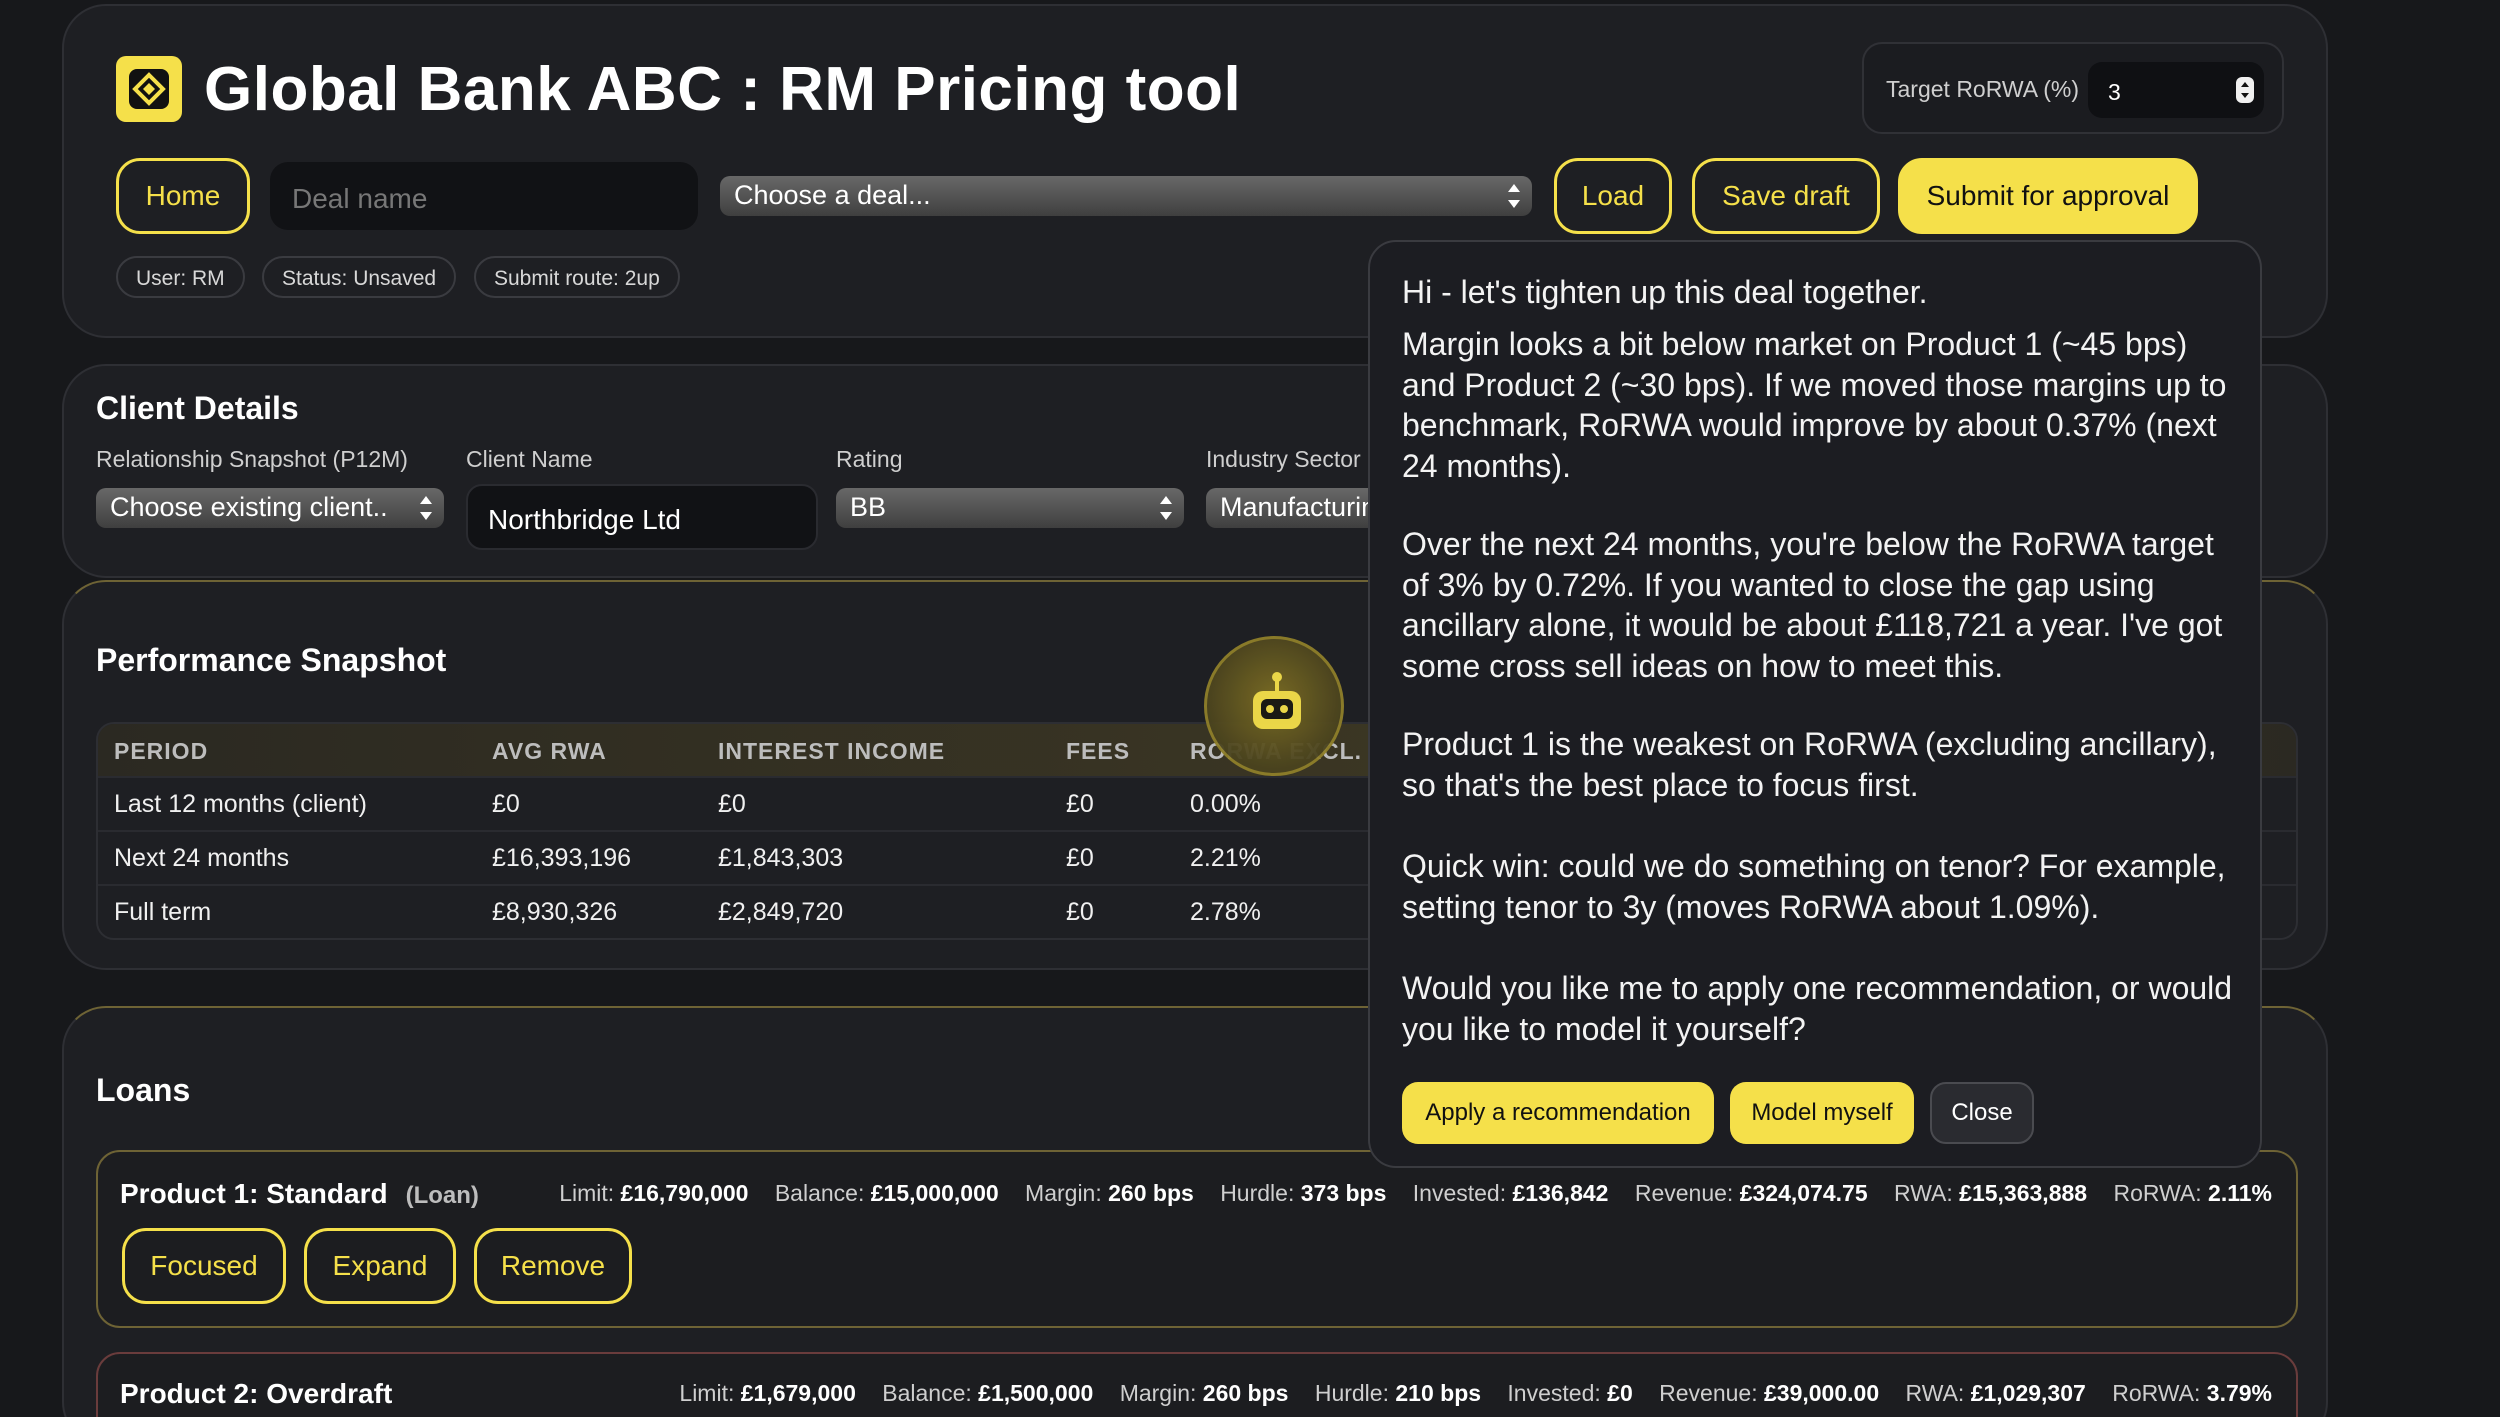  I want to click on rating-label: Rating, so click(869, 459).